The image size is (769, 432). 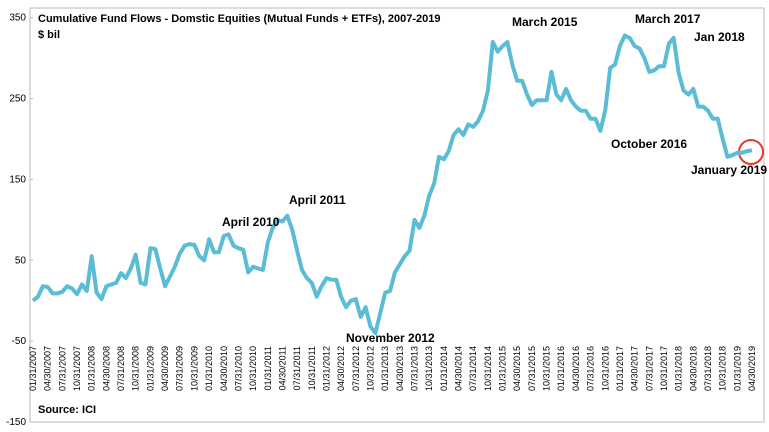 What do you see at coordinates (649, 368) in the screenshot?
I see `x-tick-label: 07/31/2017` at bounding box center [649, 368].